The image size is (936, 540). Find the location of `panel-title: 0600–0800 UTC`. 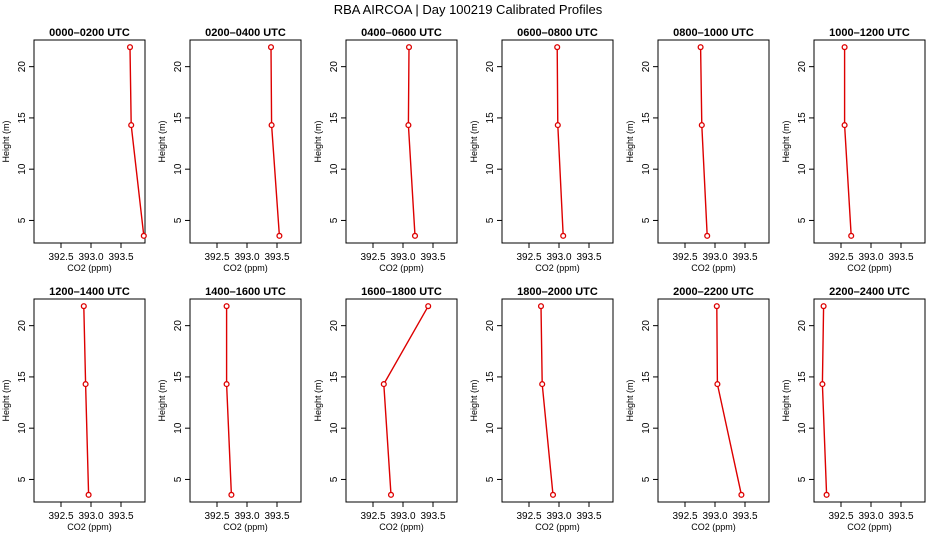

panel-title: 0600–0800 UTC is located at coordinates (557, 33).